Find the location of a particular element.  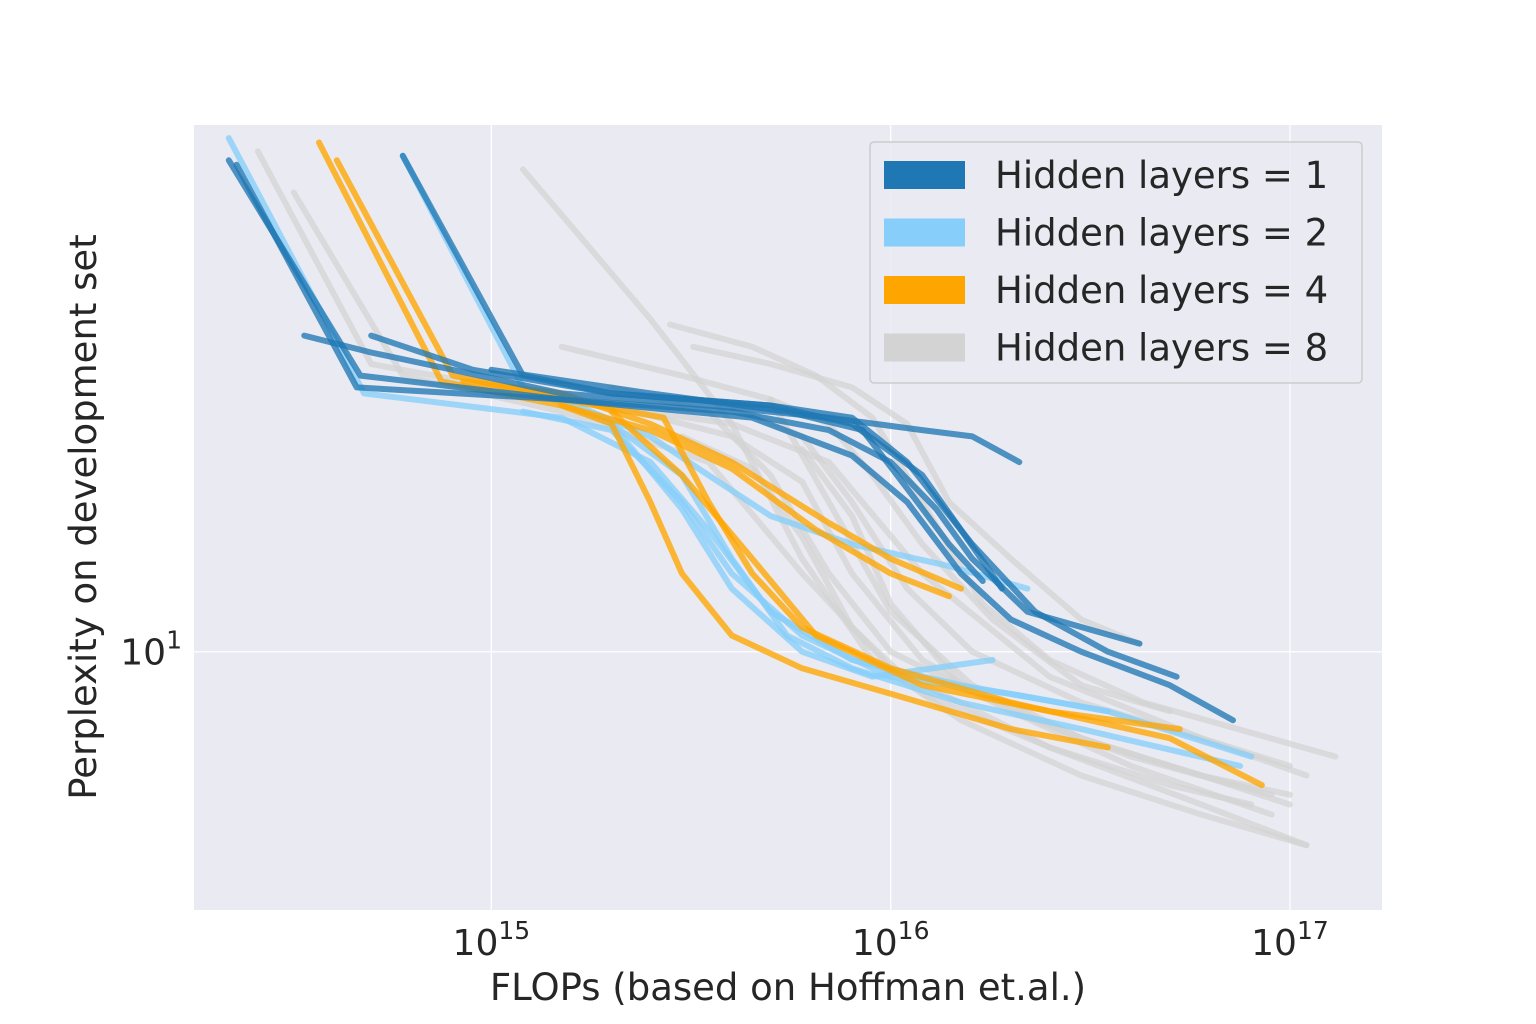

legend-label: Hidden layers = 2 is located at coordinates (1161, 233).